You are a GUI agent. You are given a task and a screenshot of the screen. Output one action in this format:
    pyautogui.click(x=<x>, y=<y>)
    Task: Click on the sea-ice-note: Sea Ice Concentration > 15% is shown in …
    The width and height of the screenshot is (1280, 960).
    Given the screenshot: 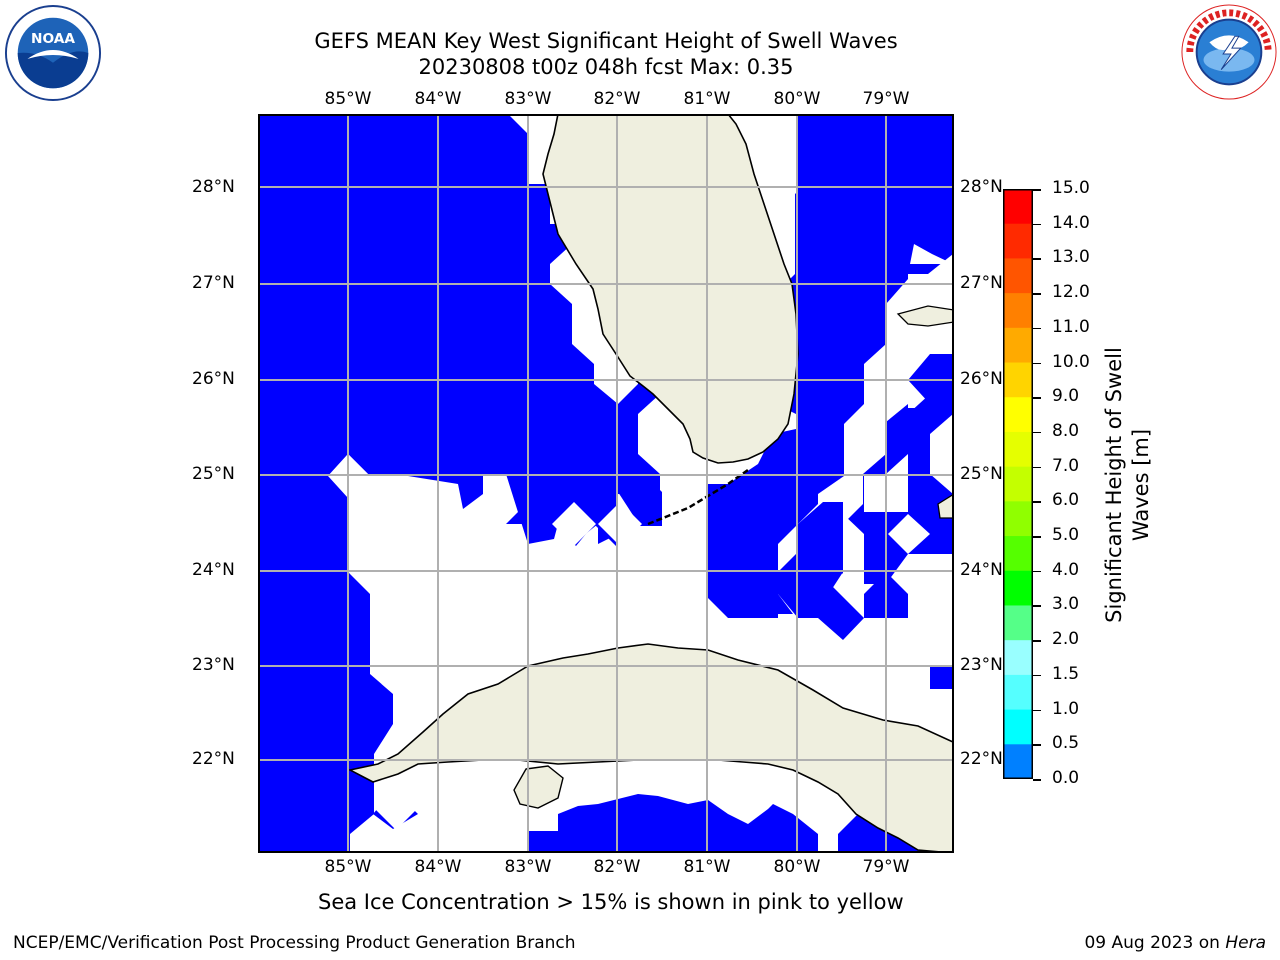 What is the action you would take?
    pyautogui.click(x=611, y=902)
    